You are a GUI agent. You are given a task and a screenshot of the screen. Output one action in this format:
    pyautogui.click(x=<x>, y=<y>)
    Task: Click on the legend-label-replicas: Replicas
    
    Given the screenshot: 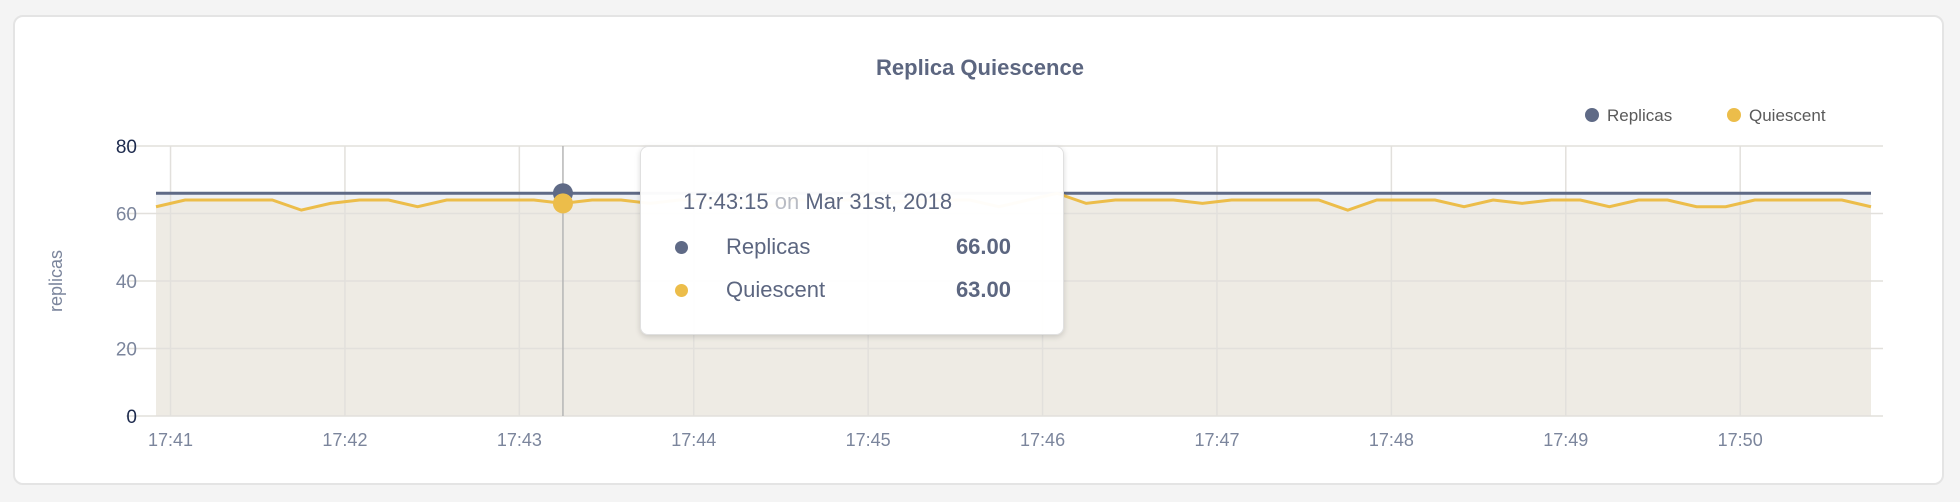 What is the action you would take?
    pyautogui.click(x=1639, y=115)
    